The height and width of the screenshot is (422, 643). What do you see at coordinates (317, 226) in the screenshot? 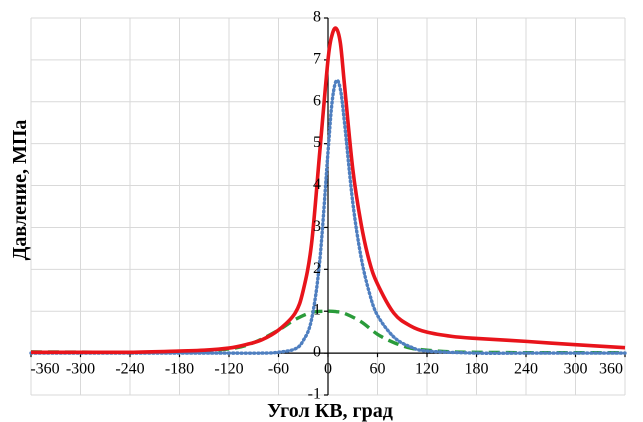
I see `y-tick-label: 3` at bounding box center [317, 226].